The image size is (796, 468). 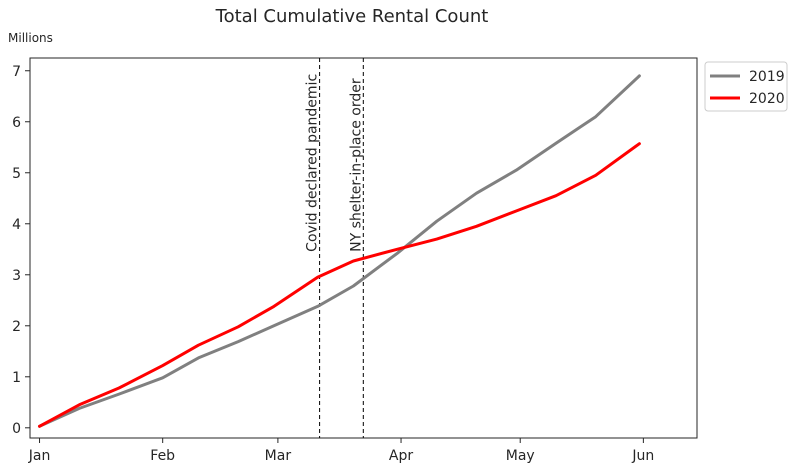 I want to click on y-tick-label: 1, so click(x=16, y=378).